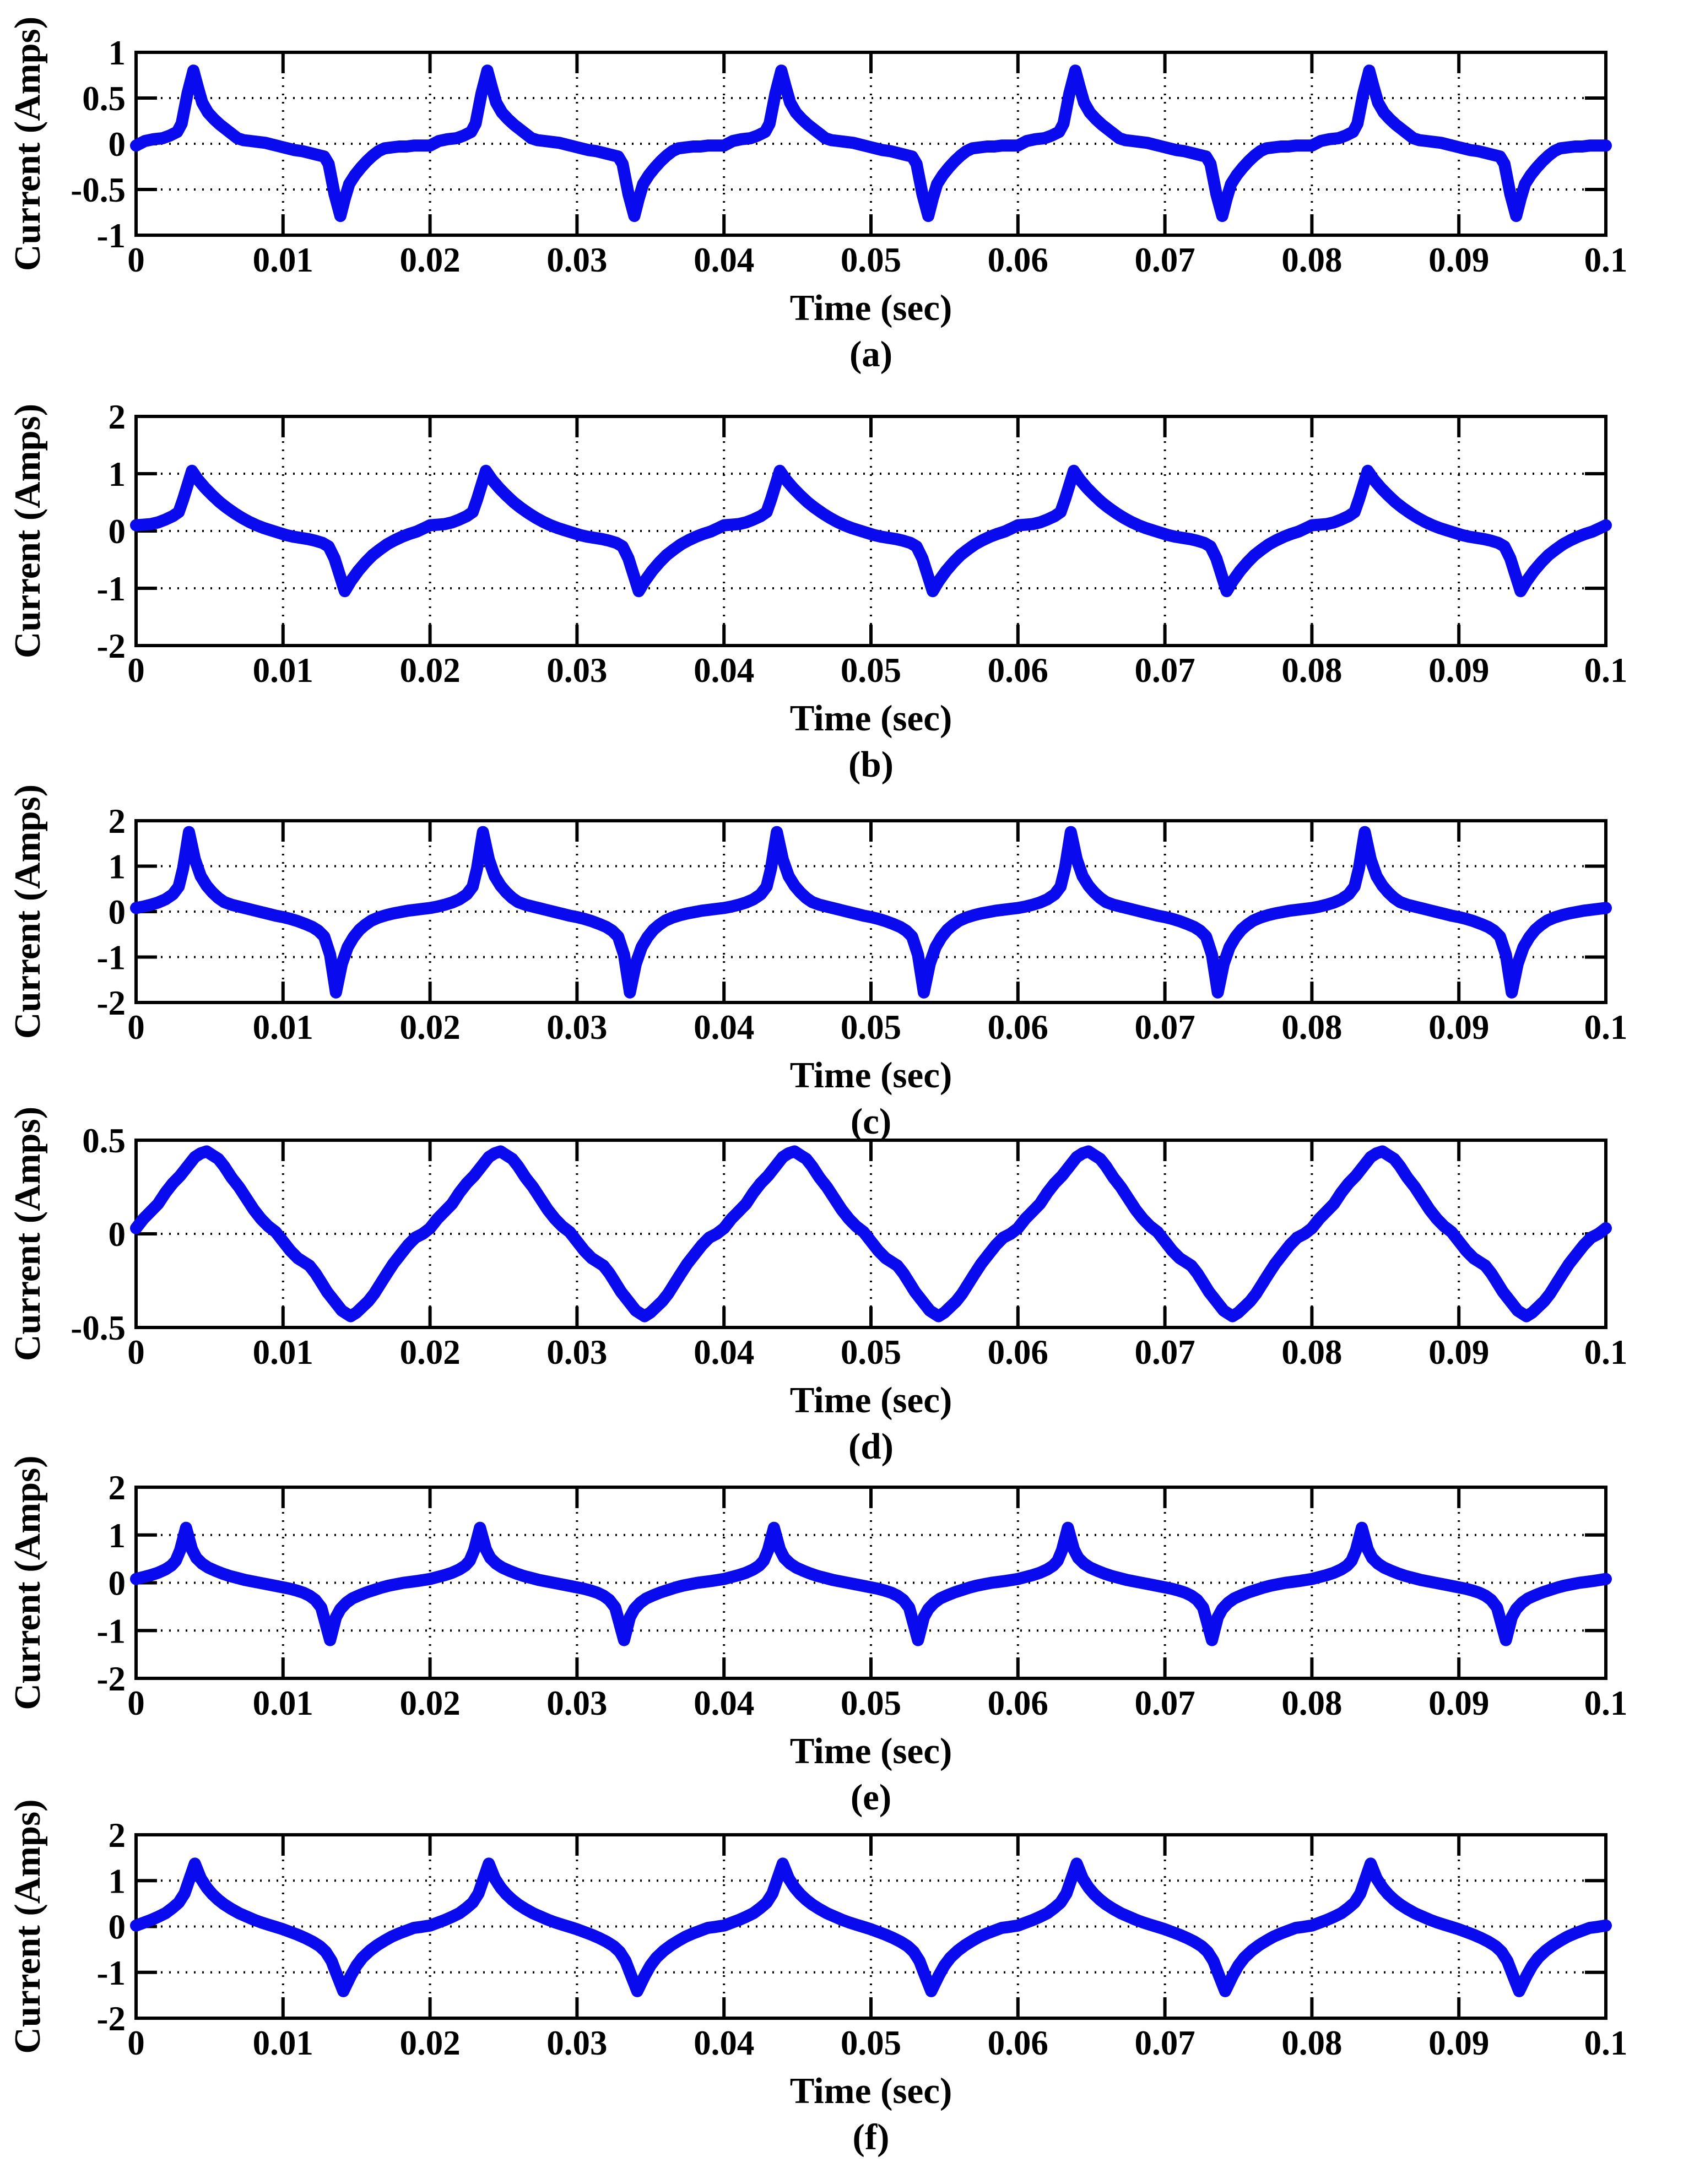 The image size is (1705, 2184). What do you see at coordinates (871, 765) in the screenshot?
I see `subplot-caption: (b)` at bounding box center [871, 765].